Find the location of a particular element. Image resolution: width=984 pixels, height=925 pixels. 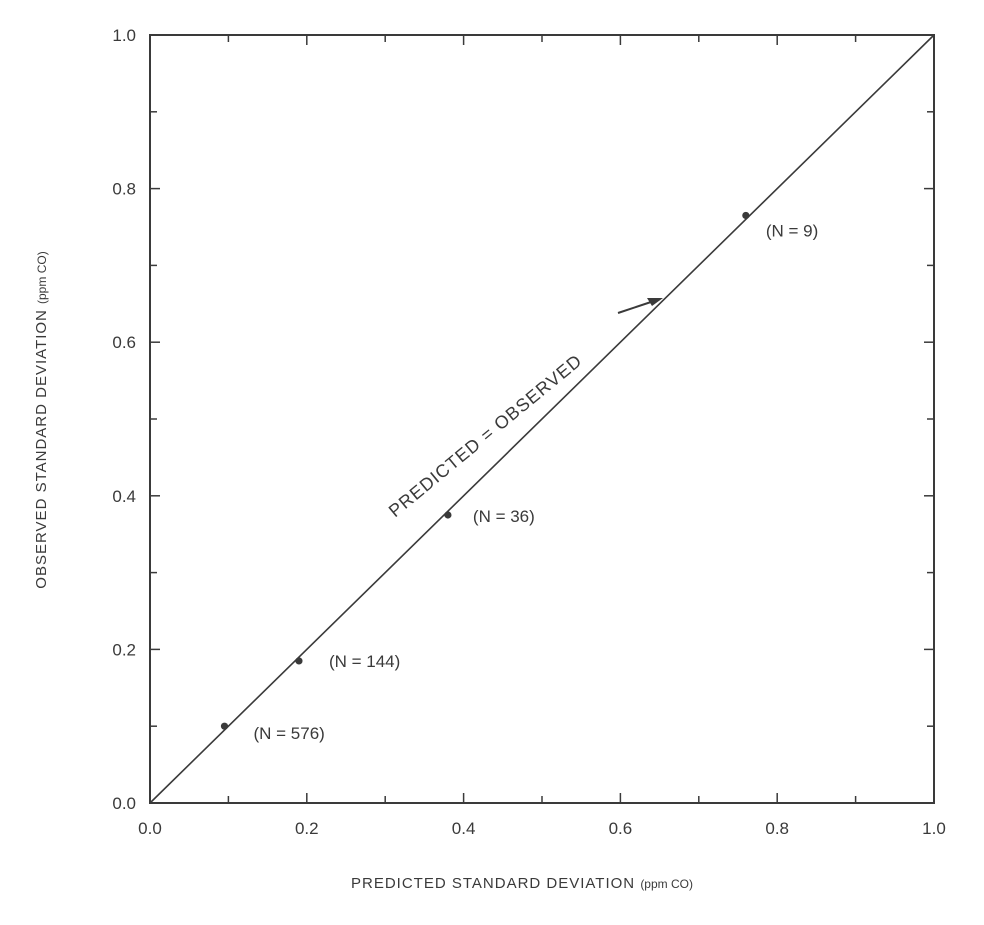

x-tick-label: 0.2 is located at coordinates (307, 828).